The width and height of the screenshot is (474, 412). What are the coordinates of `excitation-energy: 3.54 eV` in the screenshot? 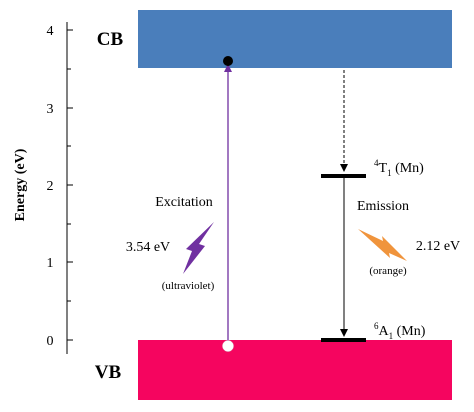 It's located at (148, 247).